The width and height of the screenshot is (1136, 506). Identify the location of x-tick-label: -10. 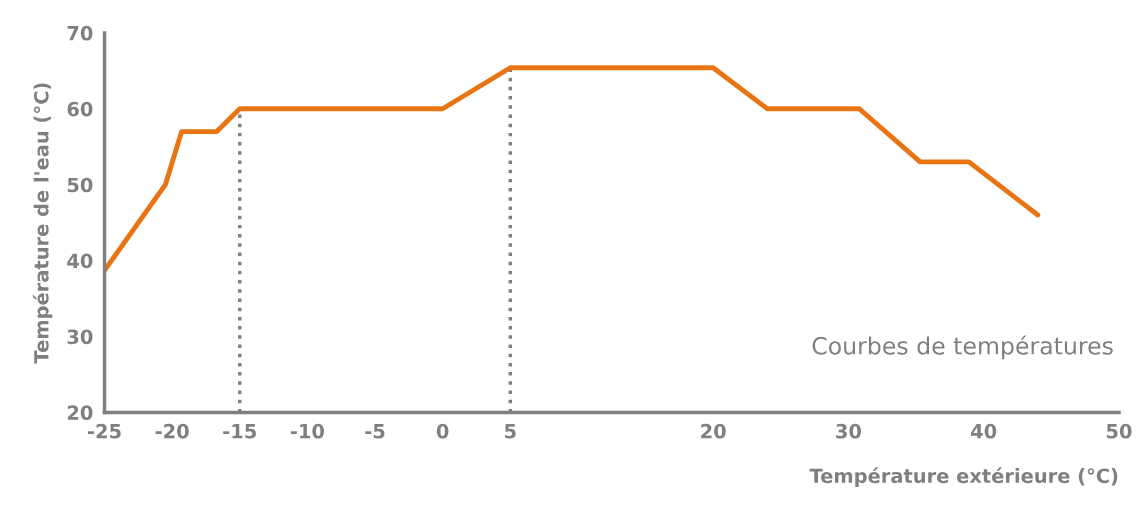
(307, 431).